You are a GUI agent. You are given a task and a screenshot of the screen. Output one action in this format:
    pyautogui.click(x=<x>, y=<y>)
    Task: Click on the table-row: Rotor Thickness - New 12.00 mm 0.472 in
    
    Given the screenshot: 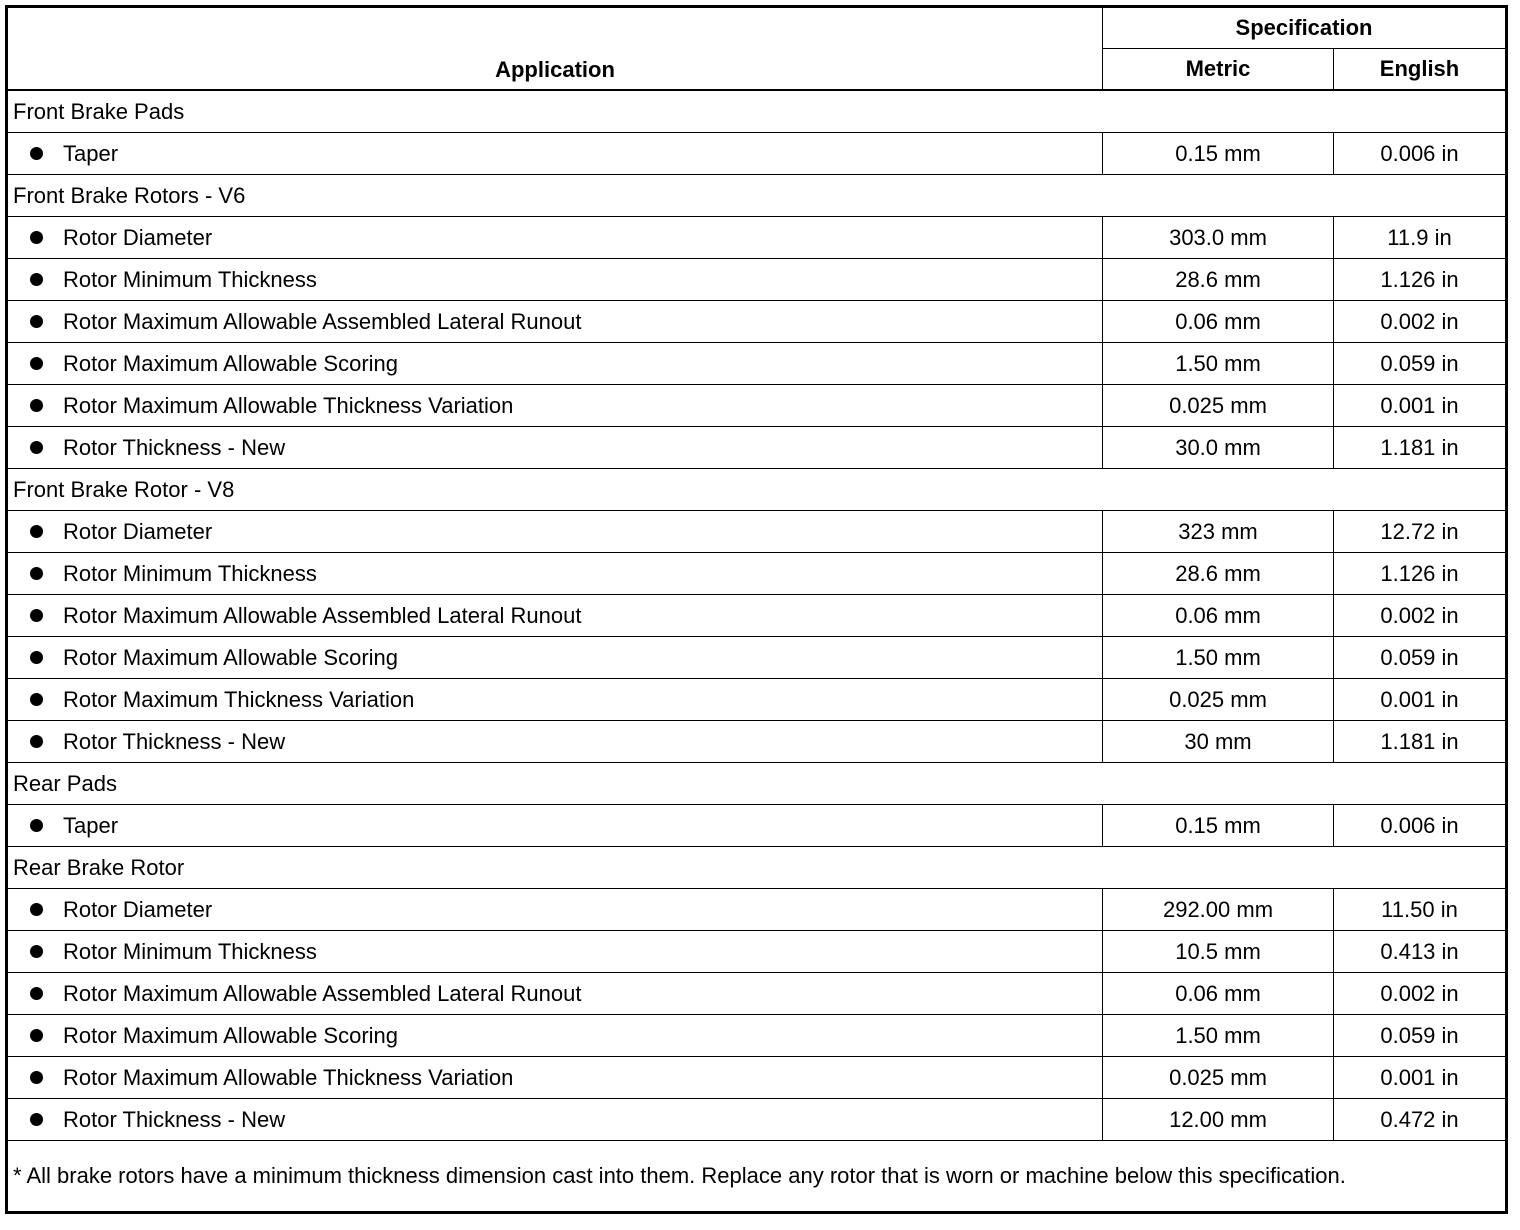 What is the action you would take?
    pyautogui.click(x=757, y=1119)
    